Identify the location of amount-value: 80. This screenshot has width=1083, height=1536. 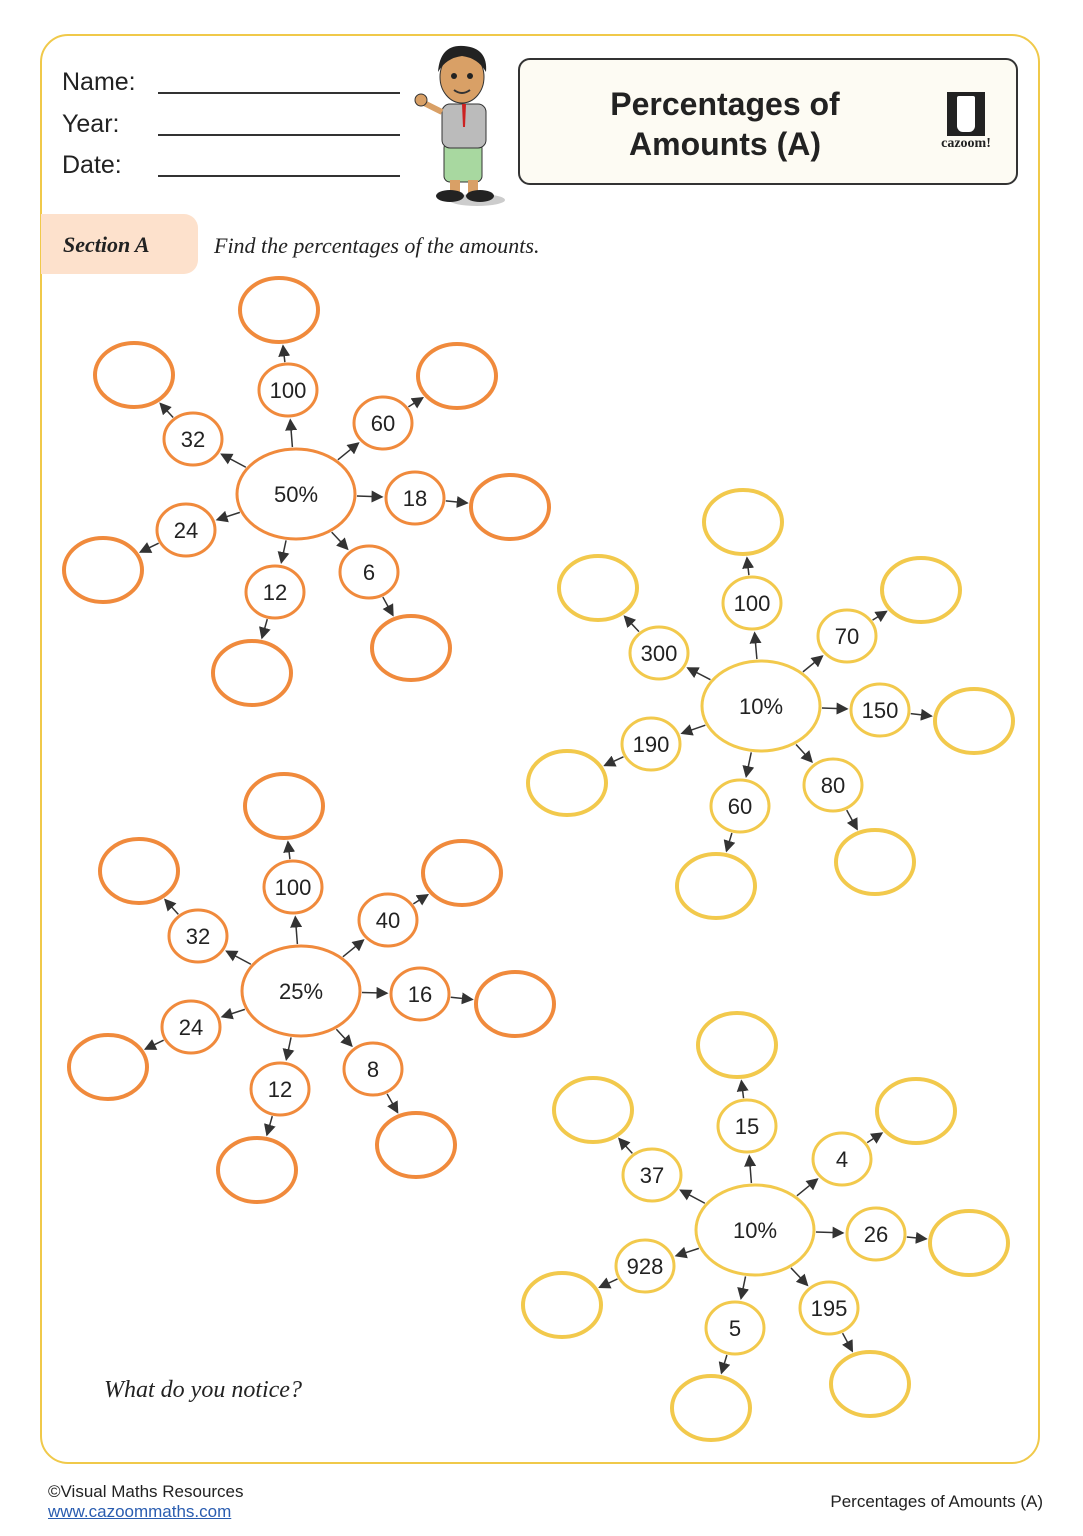
(833, 785).